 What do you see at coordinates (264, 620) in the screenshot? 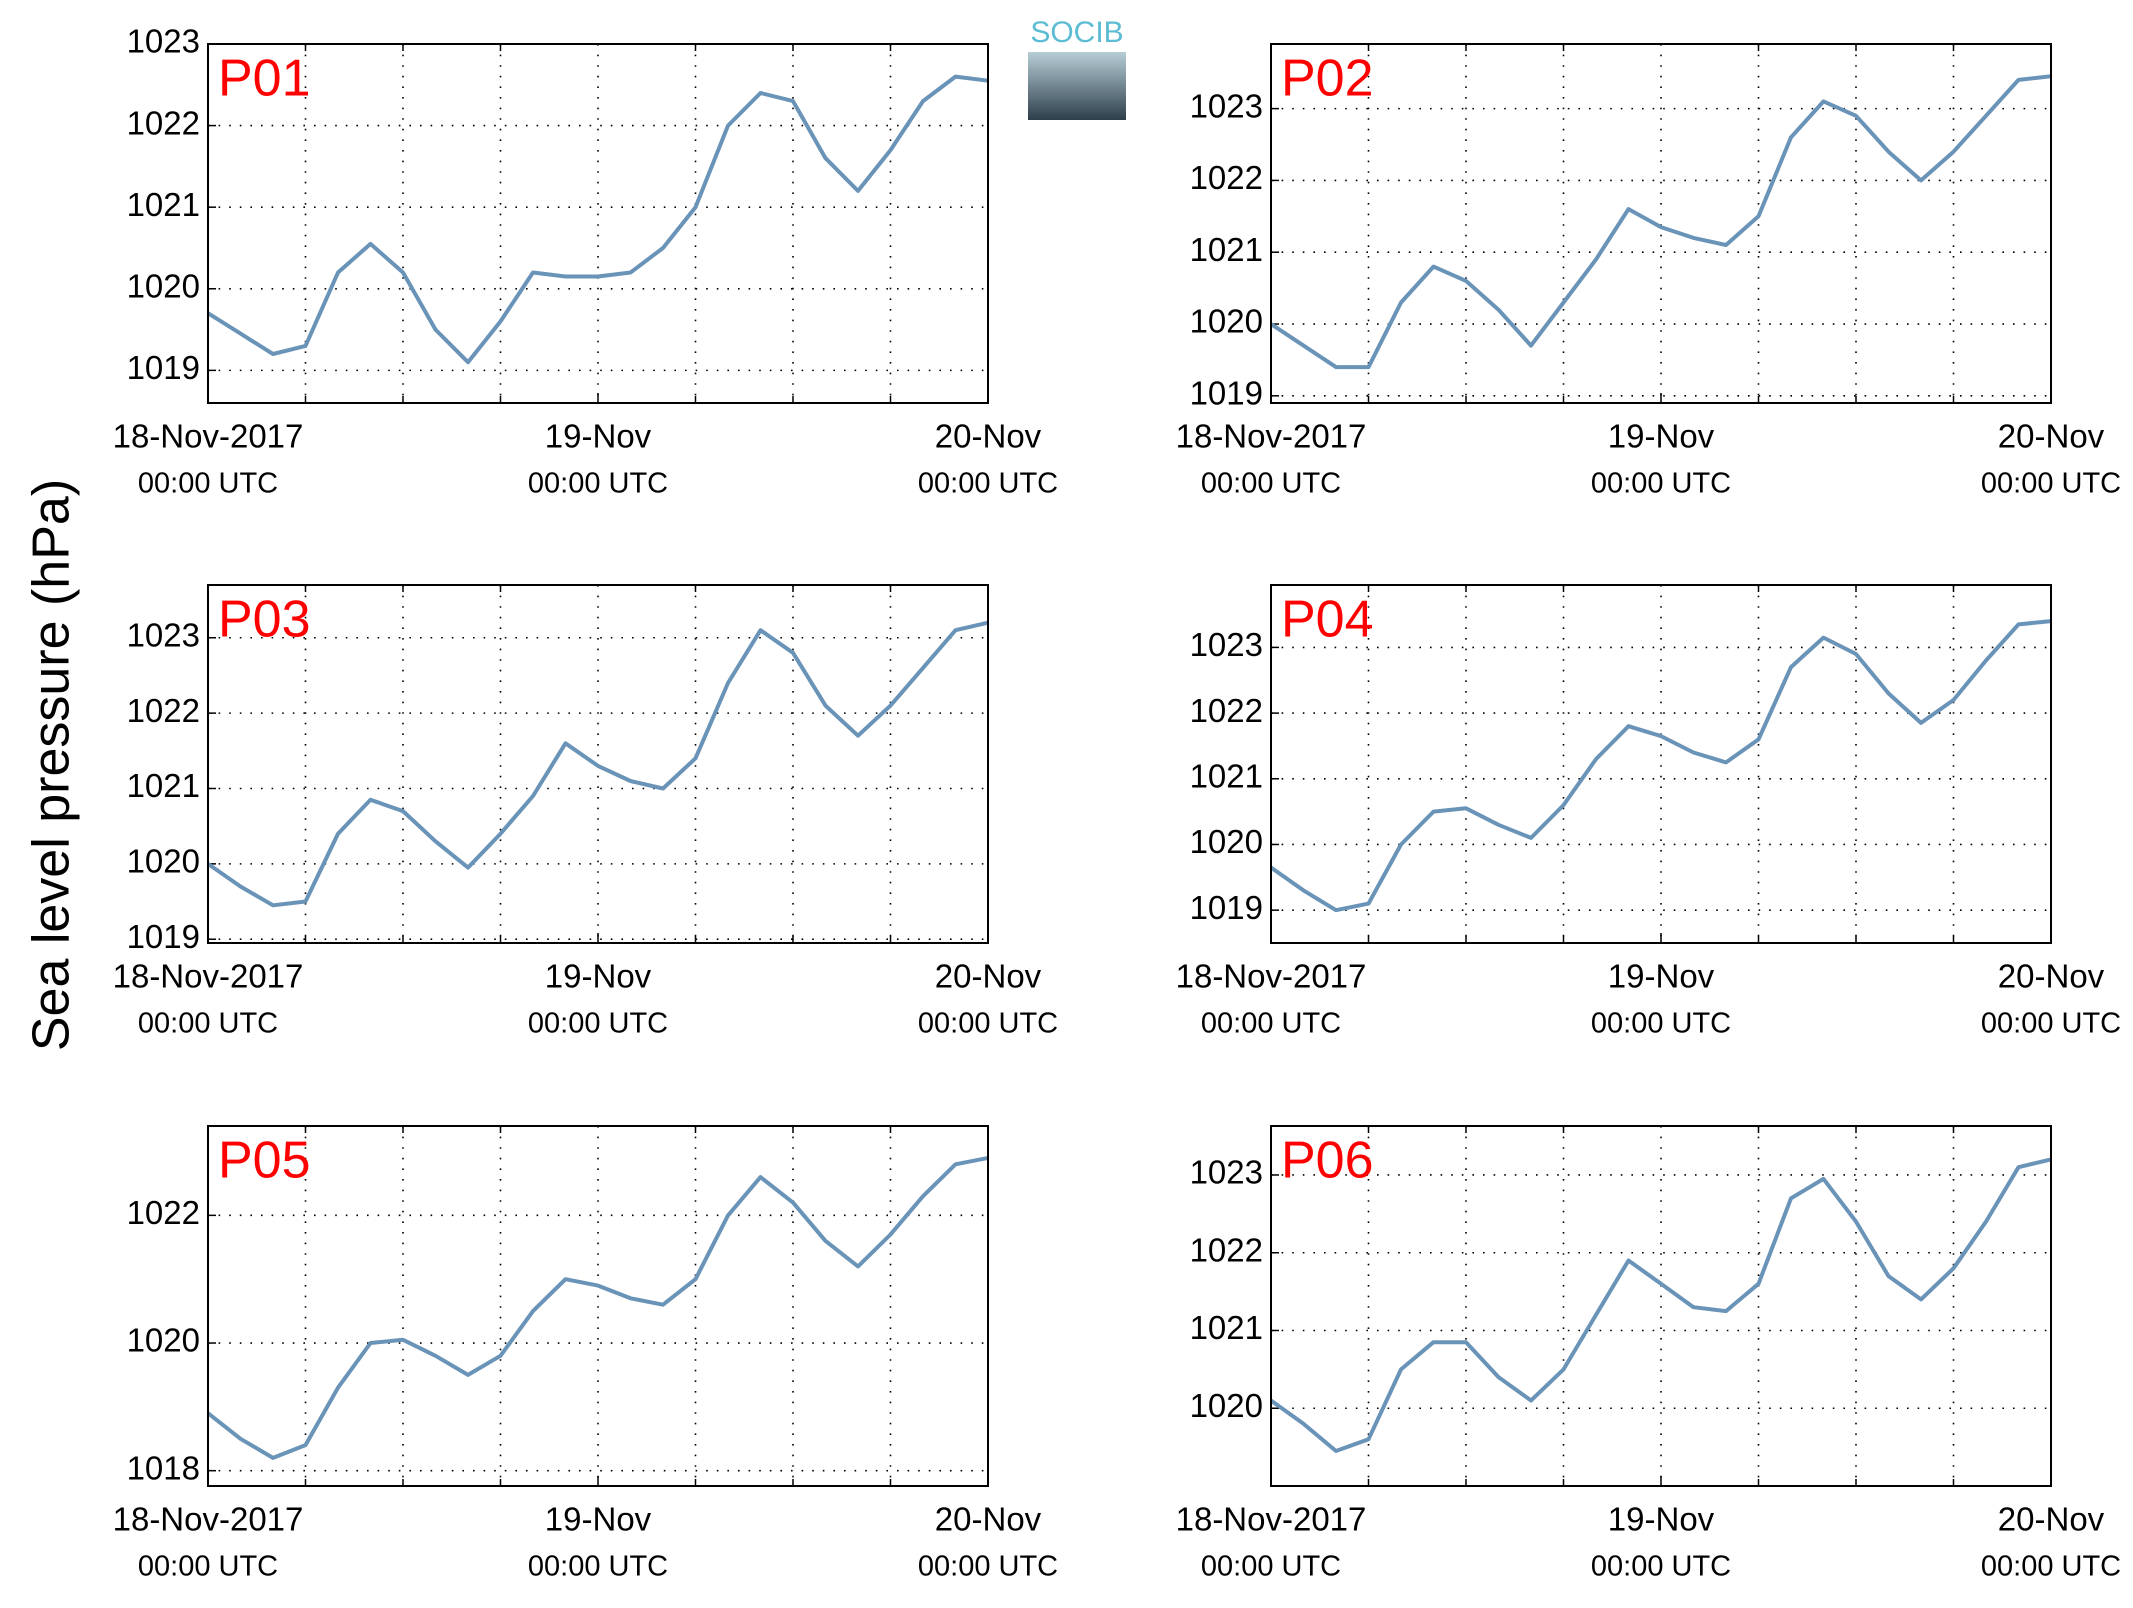
I see `panel-title: P03` at bounding box center [264, 620].